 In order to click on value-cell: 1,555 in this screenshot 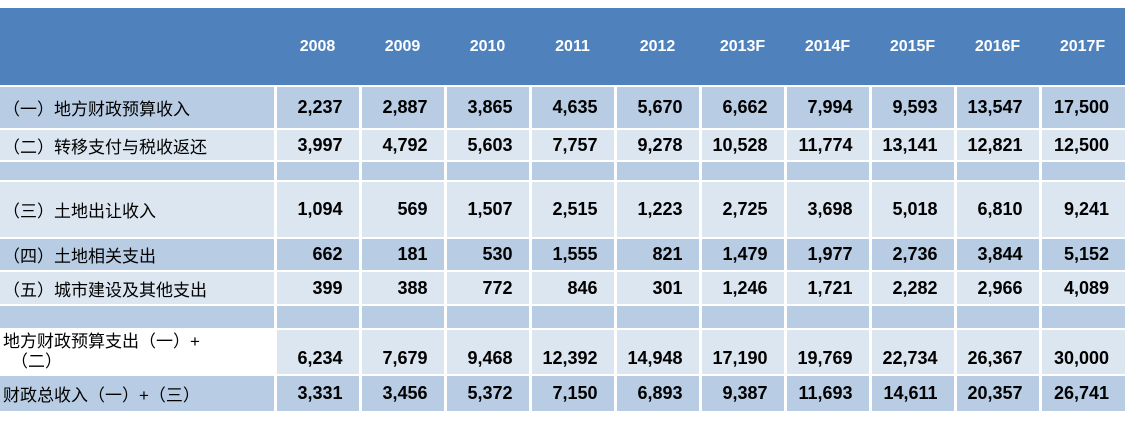, I will do `click(573, 255)`.